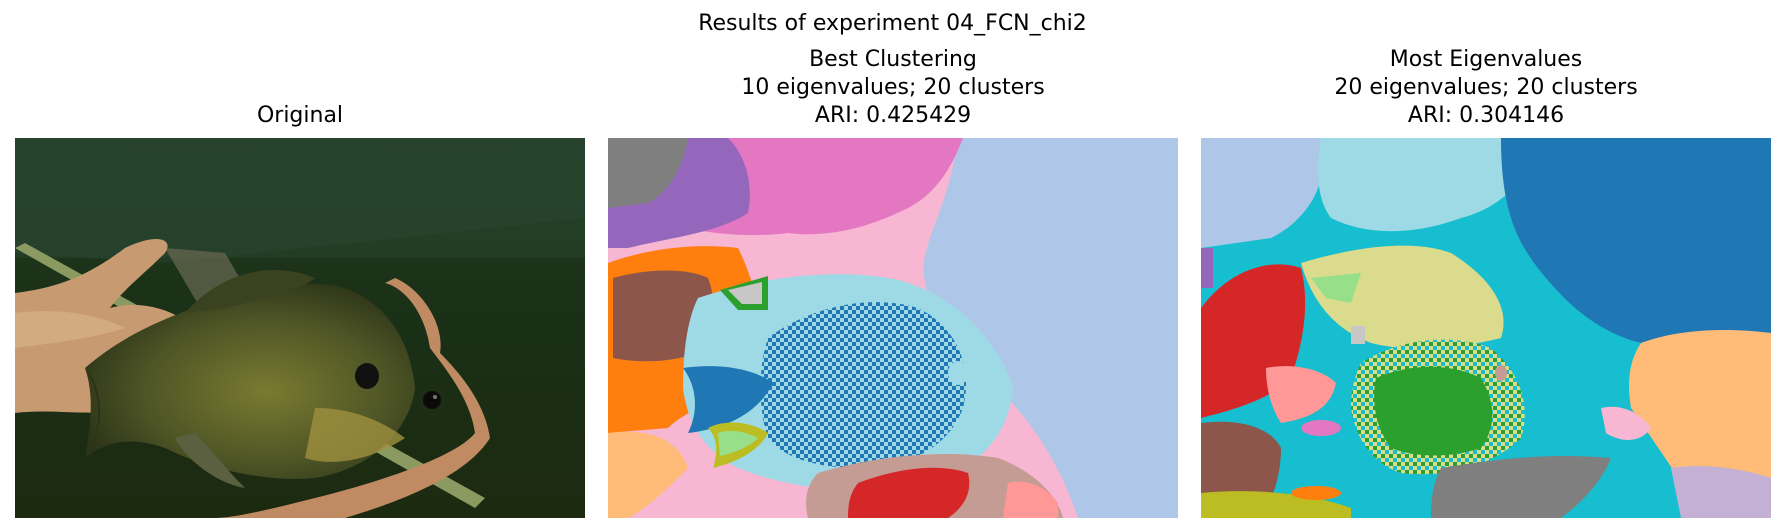 This screenshot has width=1785, height=532. I want to click on panel-most-title-line-3: ARI: 0.304146, so click(1486, 115).